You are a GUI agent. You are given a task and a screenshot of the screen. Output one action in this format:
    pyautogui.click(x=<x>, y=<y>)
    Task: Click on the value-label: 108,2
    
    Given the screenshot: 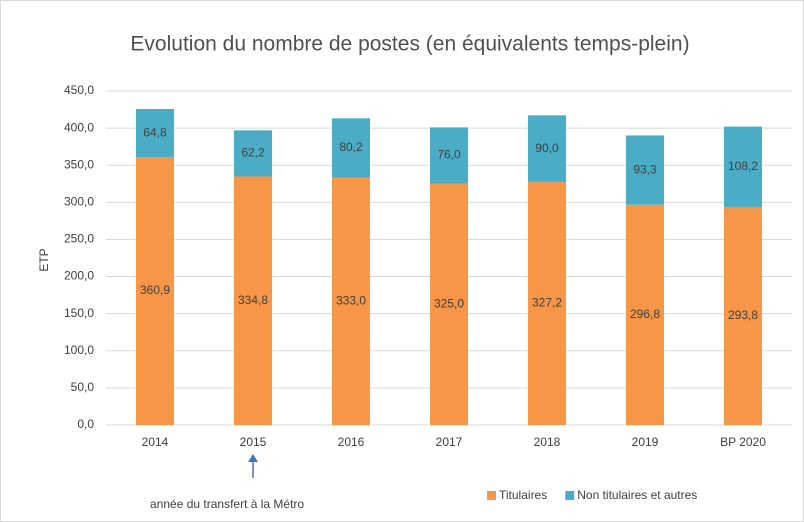 What is the action you would take?
    pyautogui.click(x=743, y=166)
    